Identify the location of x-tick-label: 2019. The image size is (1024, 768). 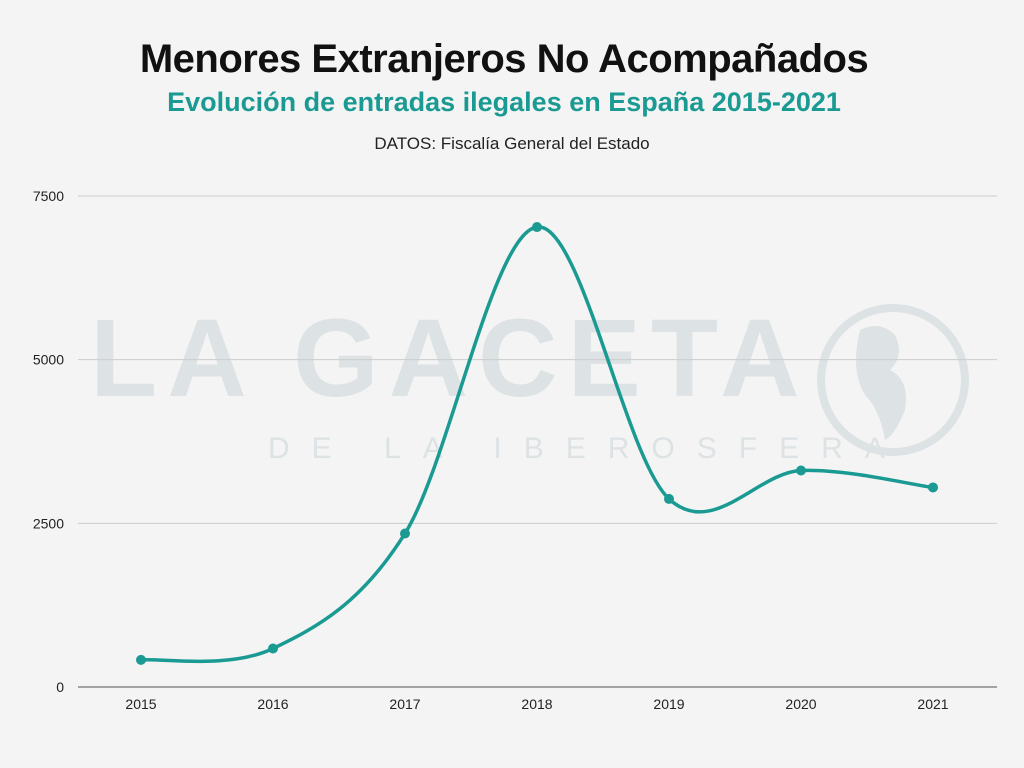
(668, 704).